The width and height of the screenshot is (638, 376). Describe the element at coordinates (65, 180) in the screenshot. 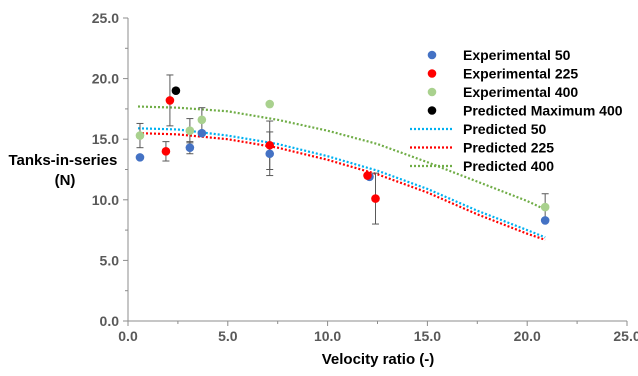

I see `y-axis-title-line-2: (N)` at that location.